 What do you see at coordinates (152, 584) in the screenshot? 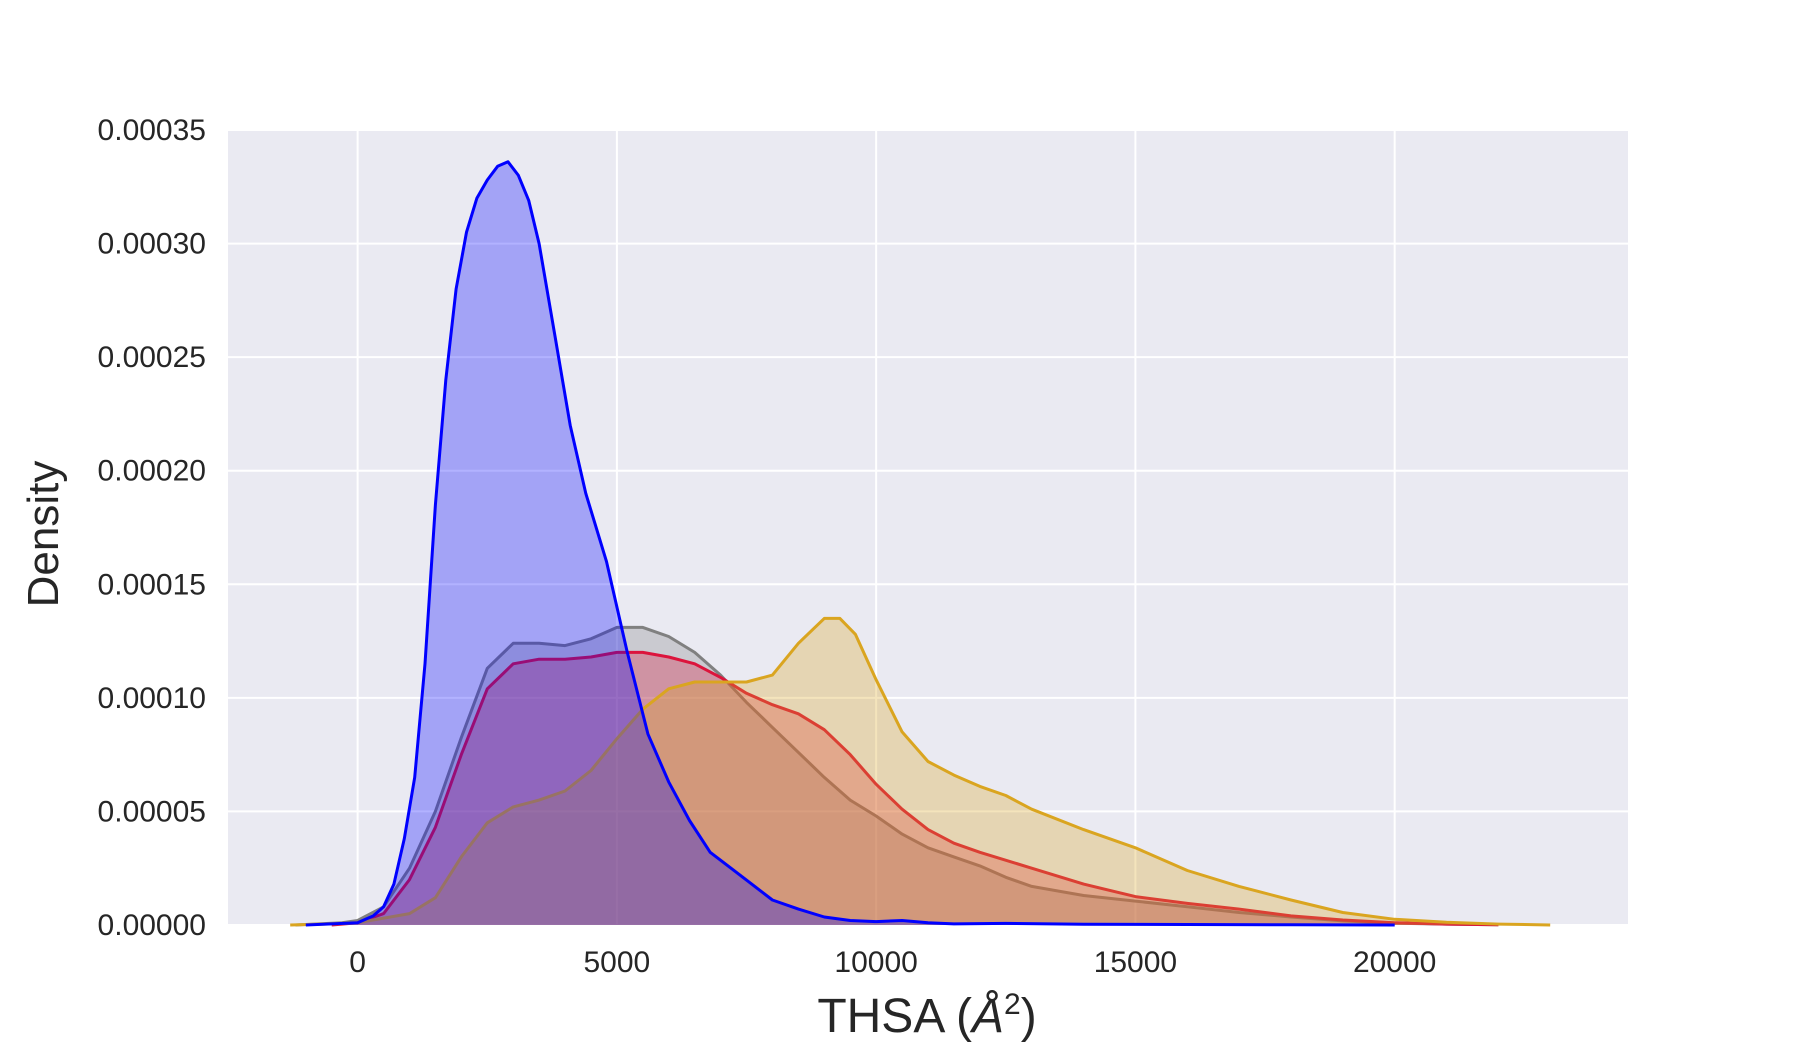
I see `y-tick-label: 0.00015` at bounding box center [152, 584].